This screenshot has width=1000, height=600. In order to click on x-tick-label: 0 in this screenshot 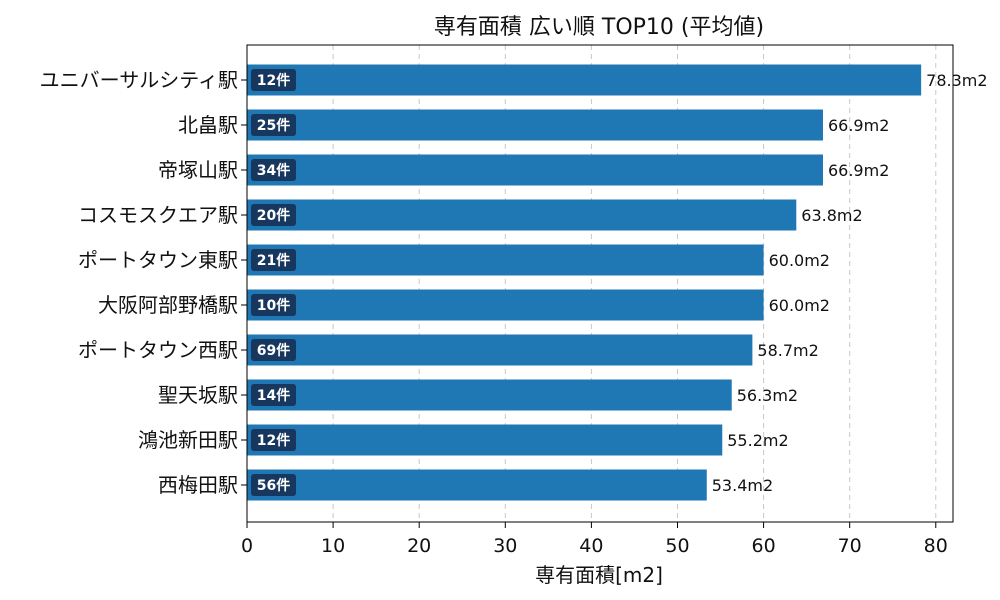, I will do `click(247, 546)`.